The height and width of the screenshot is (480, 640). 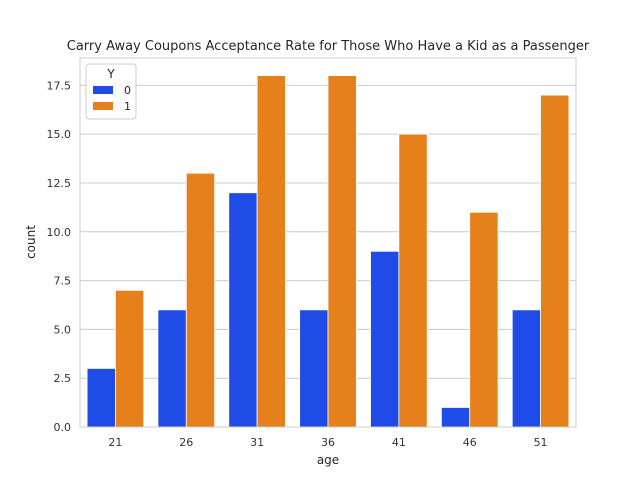 I want to click on x-tick-label: 36, so click(x=328, y=442).